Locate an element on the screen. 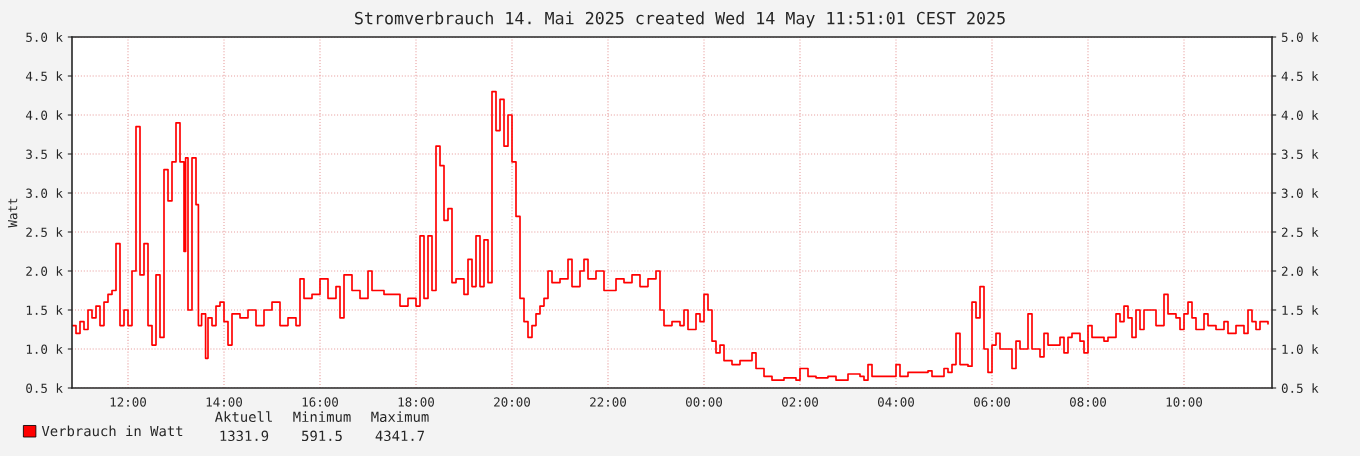 The width and height of the screenshot is (1360, 456). x-tick-label: 06:00 is located at coordinates (992, 402).